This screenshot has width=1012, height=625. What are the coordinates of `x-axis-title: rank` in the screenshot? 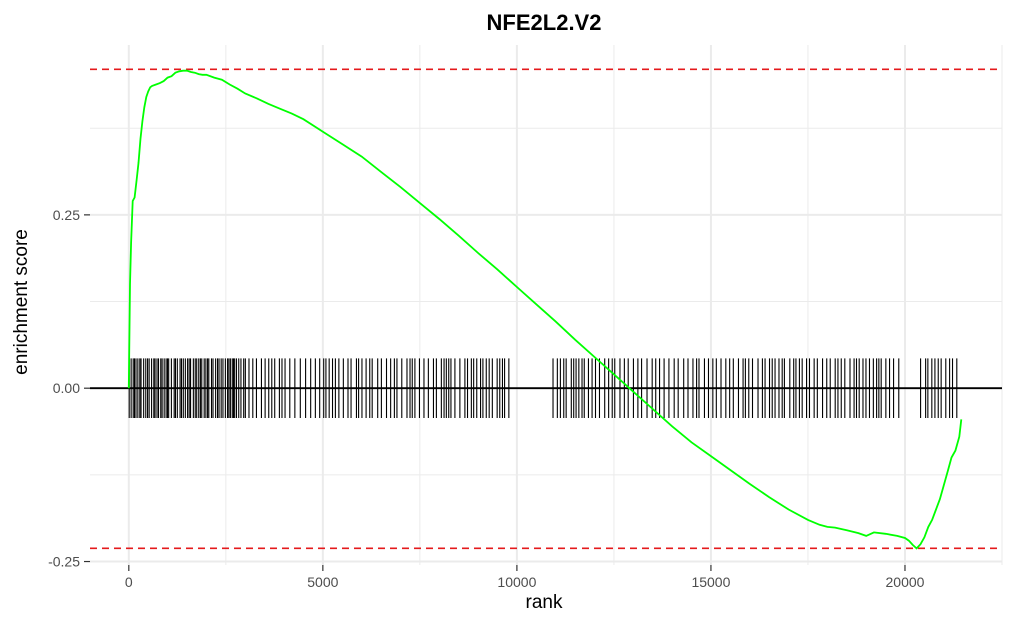 It's located at (544, 602).